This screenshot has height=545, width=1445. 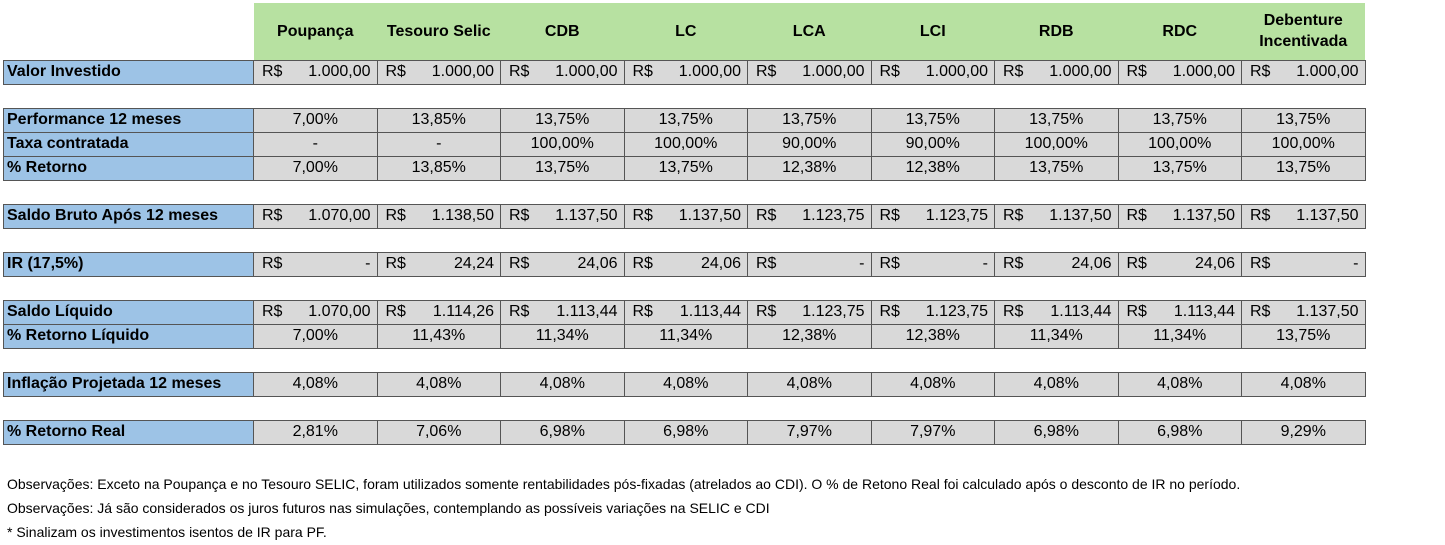 What do you see at coordinates (809, 31) in the screenshot?
I see `column-header: LCA` at bounding box center [809, 31].